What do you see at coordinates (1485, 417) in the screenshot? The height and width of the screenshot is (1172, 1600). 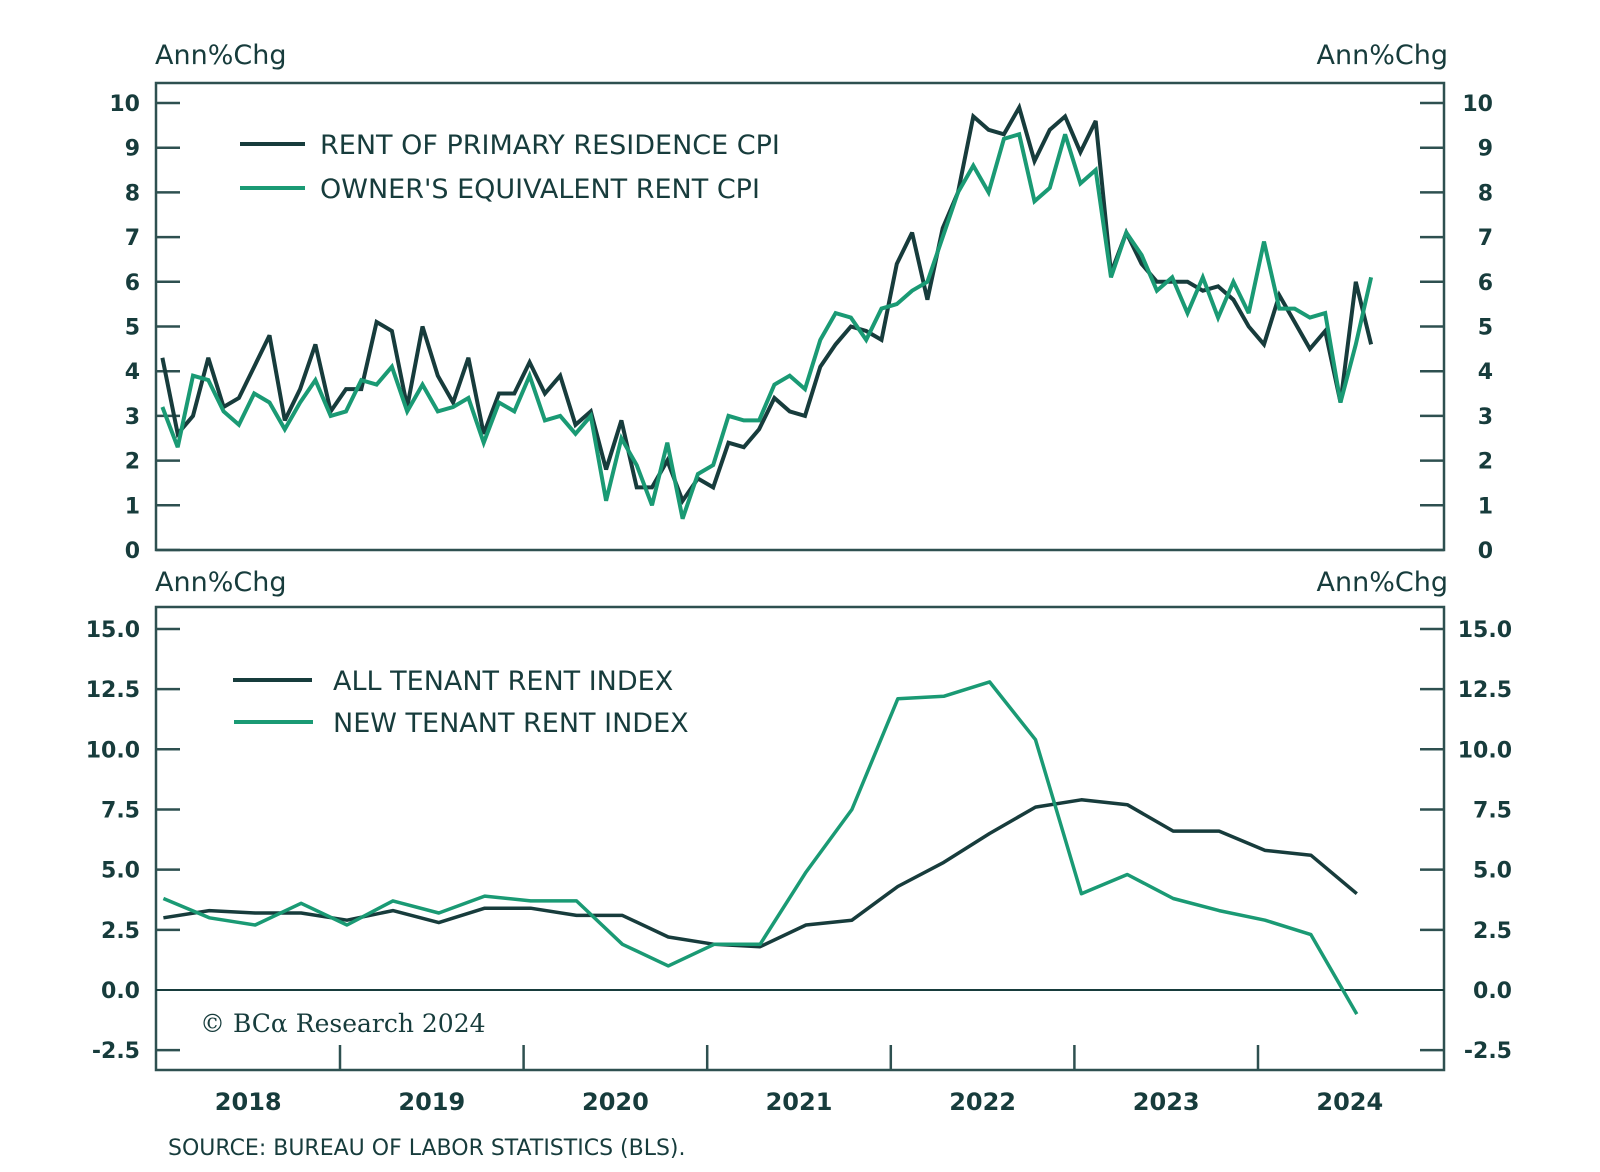 I see `top-y-tick-label-right: 3` at bounding box center [1485, 417].